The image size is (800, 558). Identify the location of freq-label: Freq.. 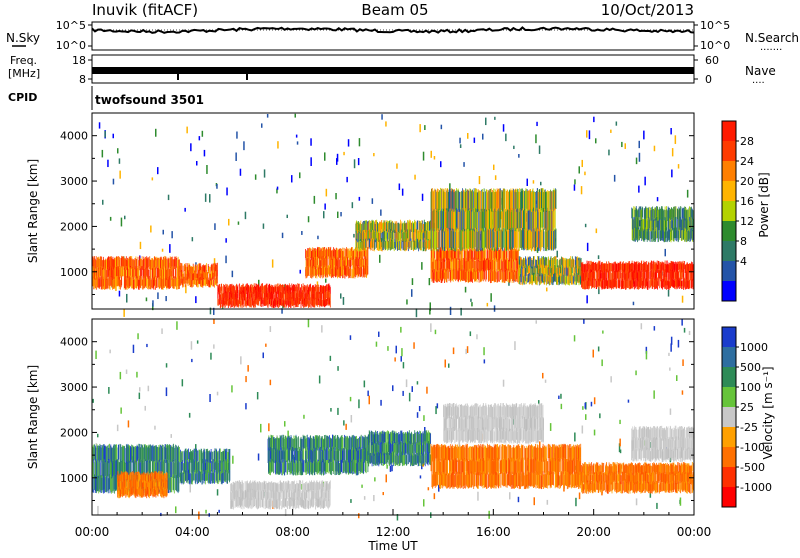
(23, 60).